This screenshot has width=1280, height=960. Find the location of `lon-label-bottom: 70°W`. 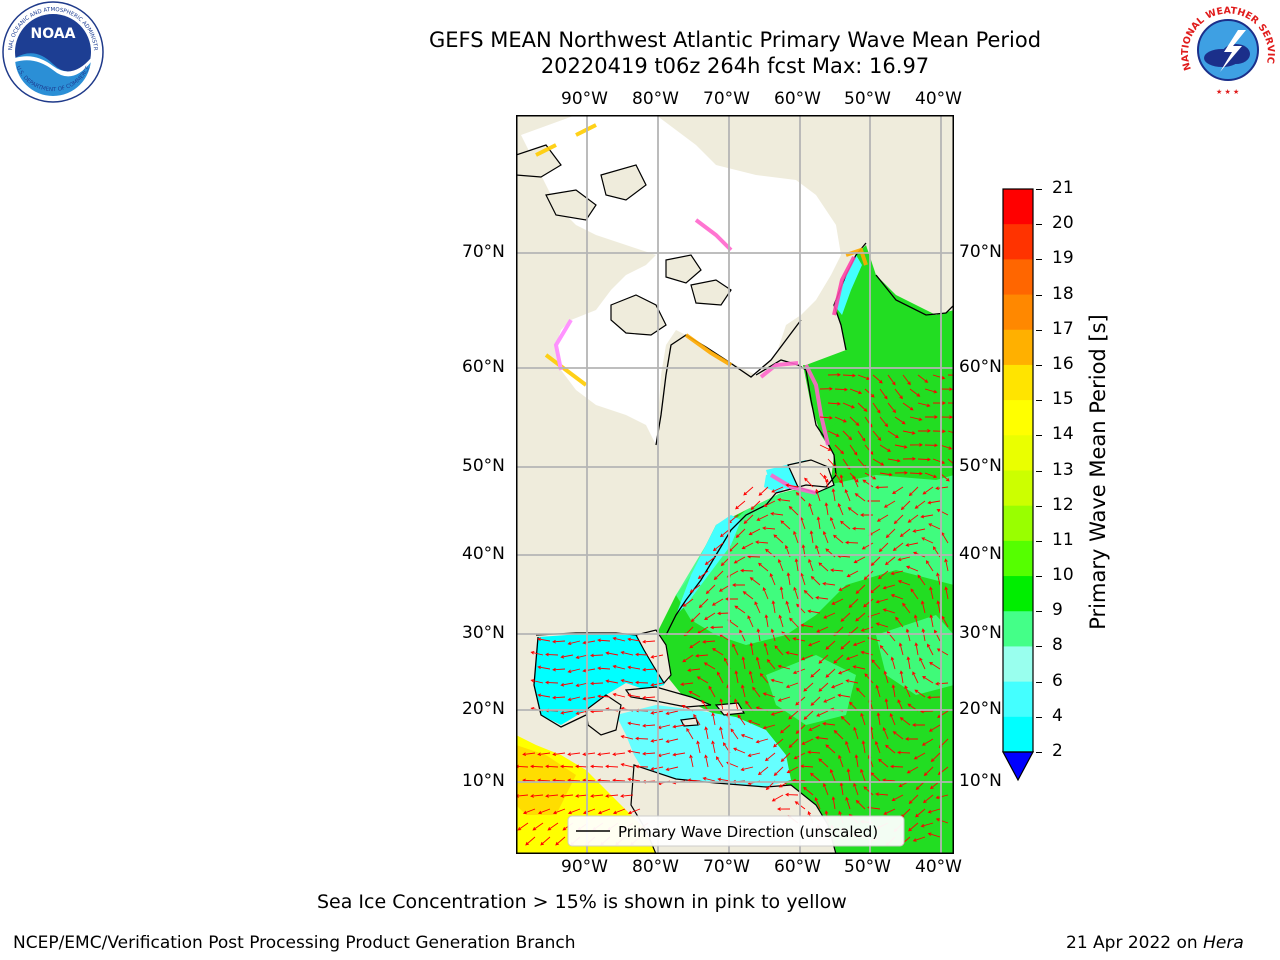

lon-label-bottom: 70°W is located at coordinates (726, 867).